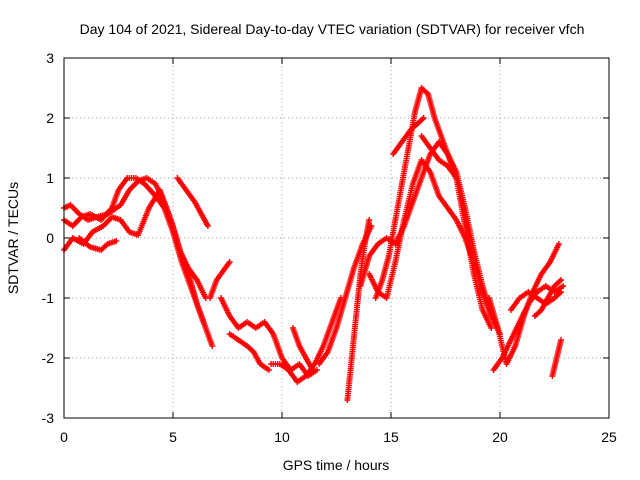  What do you see at coordinates (13, 238) in the screenshot?
I see `y-axis-label: SDTVAR / TECUs` at bounding box center [13, 238].